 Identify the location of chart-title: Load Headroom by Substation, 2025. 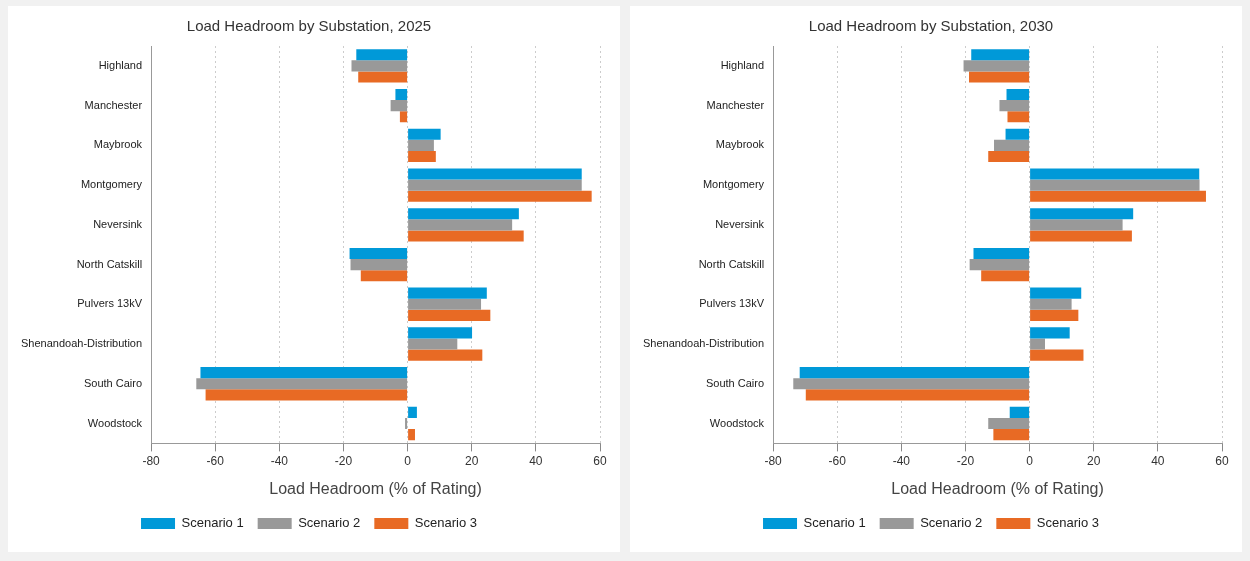
(309, 26).